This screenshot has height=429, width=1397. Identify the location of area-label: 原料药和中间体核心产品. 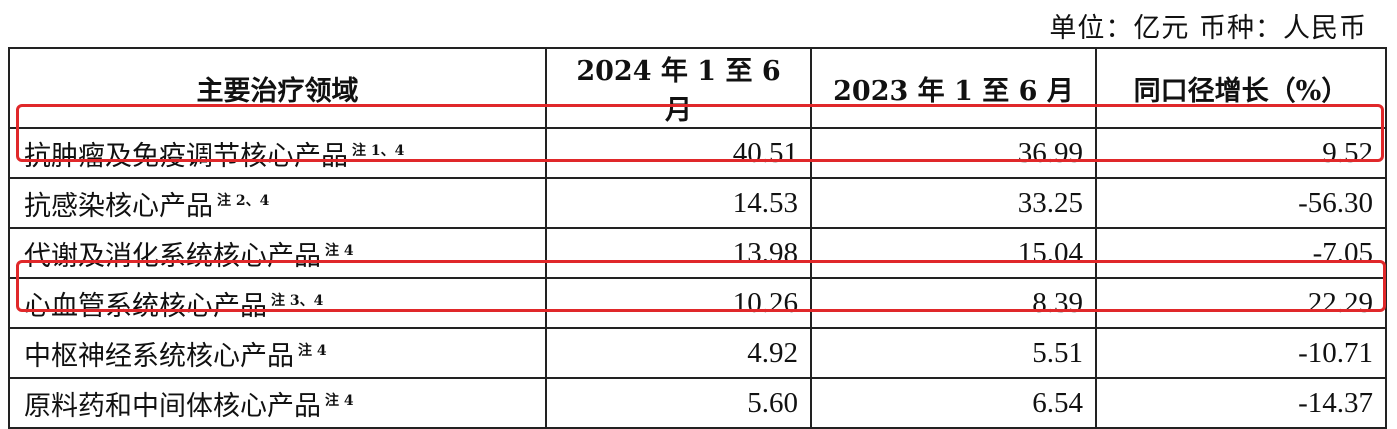
(172, 406).